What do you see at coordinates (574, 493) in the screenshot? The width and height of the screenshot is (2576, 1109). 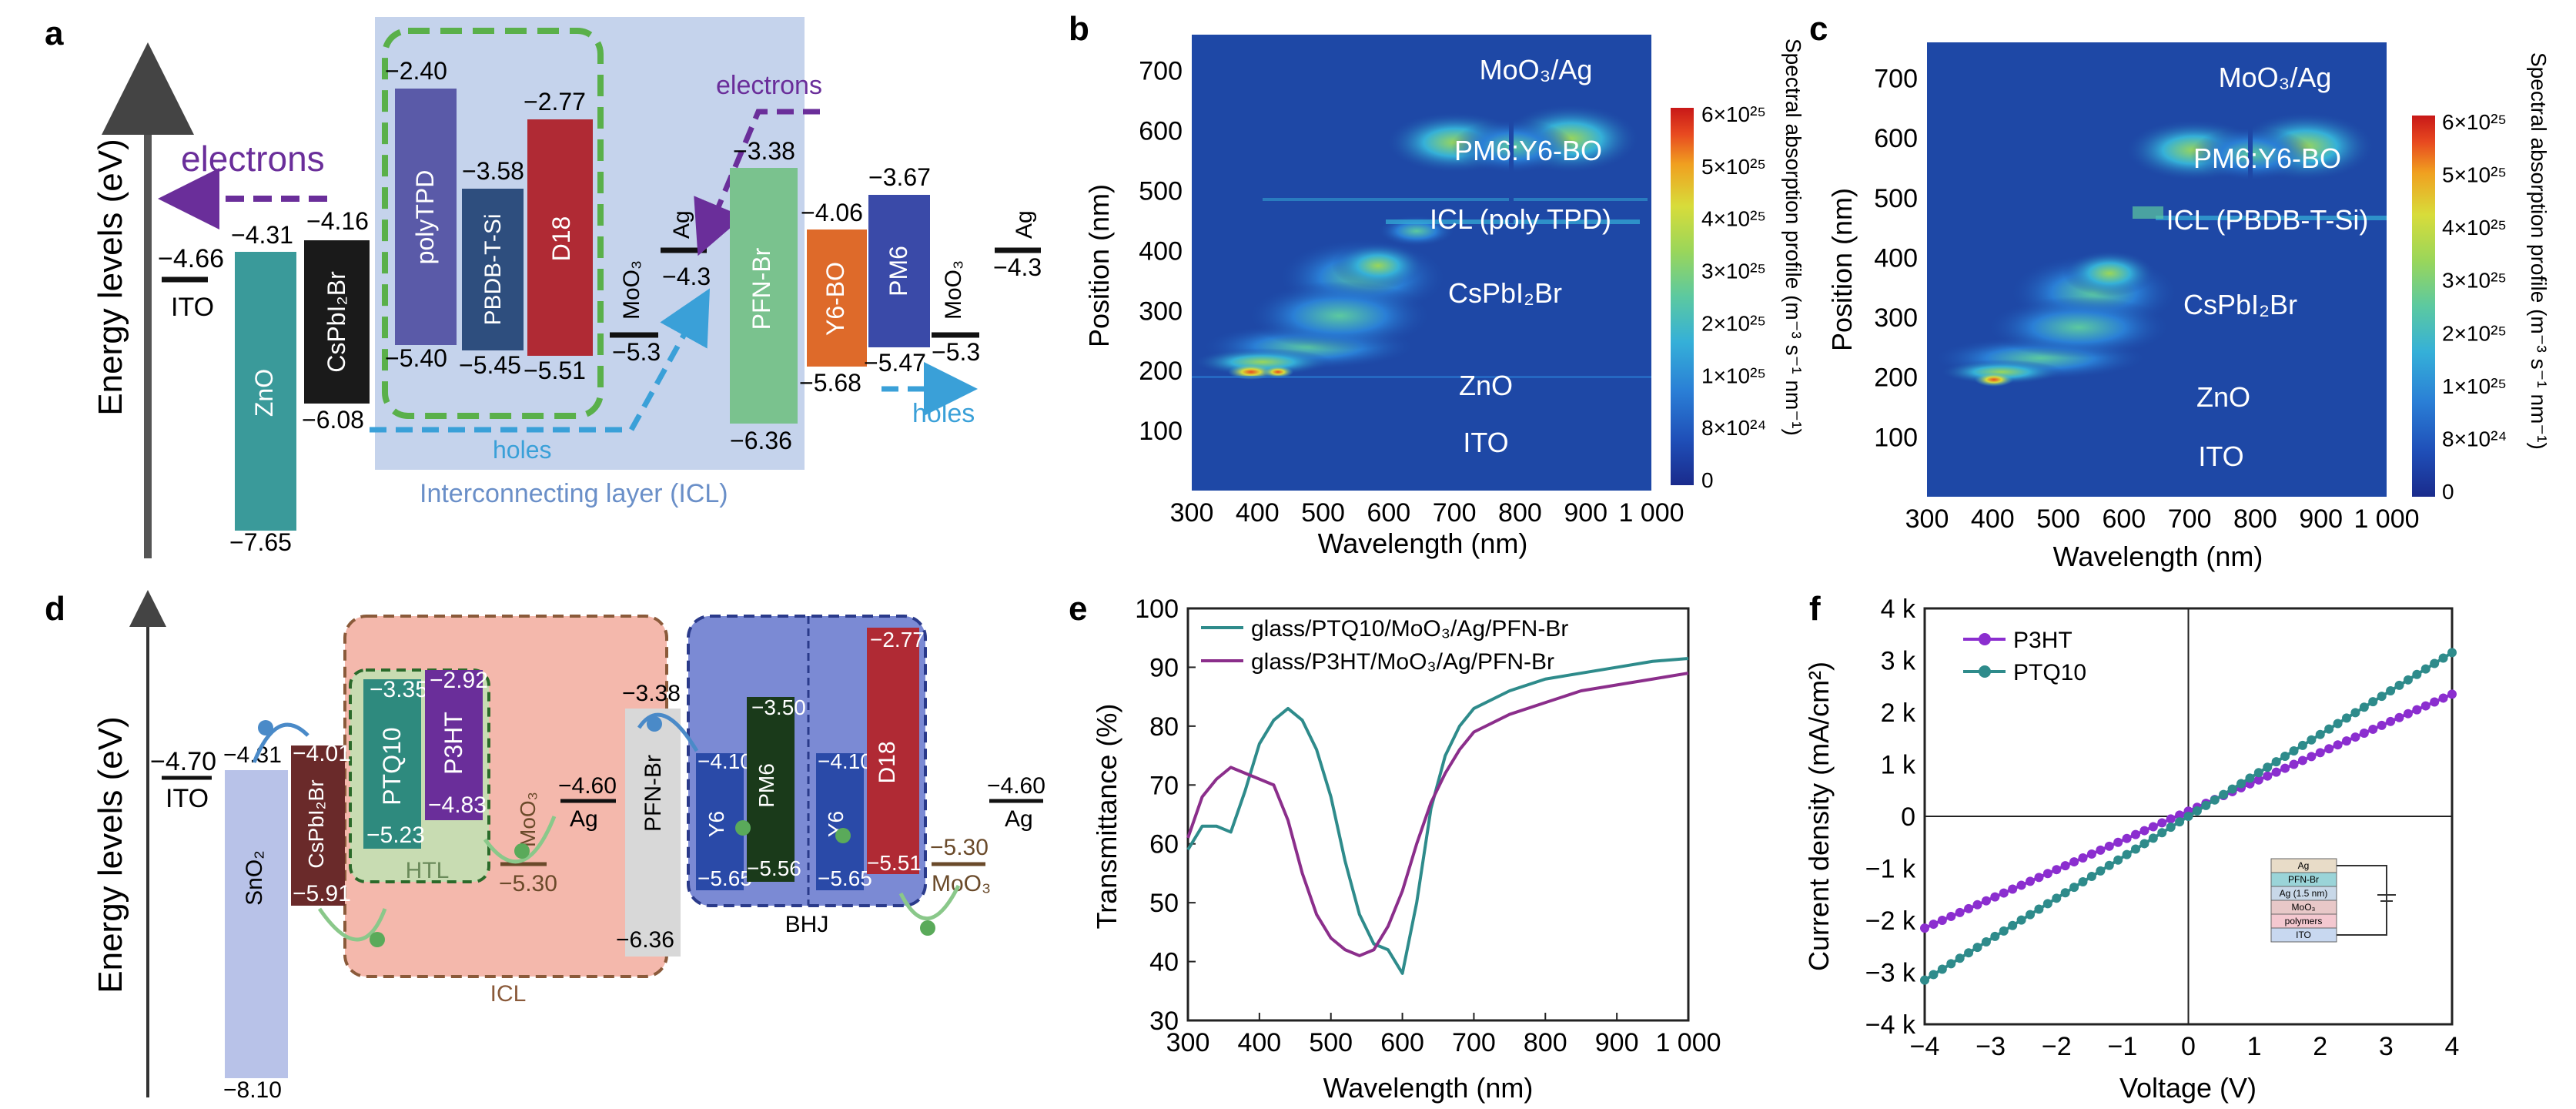 I see `icl-caption: Interconnecting layer (ICL)` at bounding box center [574, 493].